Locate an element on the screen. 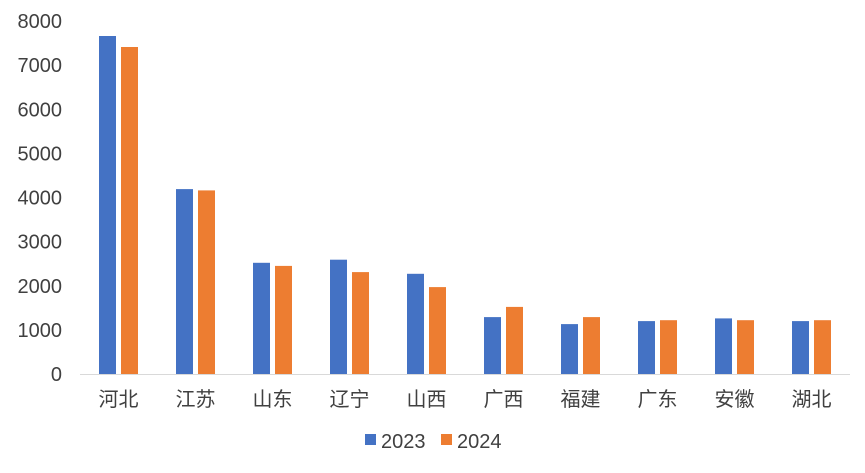  x-tick-label: 福建 is located at coordinates (581, 399).